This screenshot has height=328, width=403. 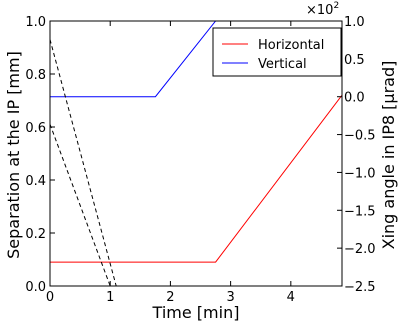 I want to click on y-left-tick-label: 0.2, so click(x=35, y=234).